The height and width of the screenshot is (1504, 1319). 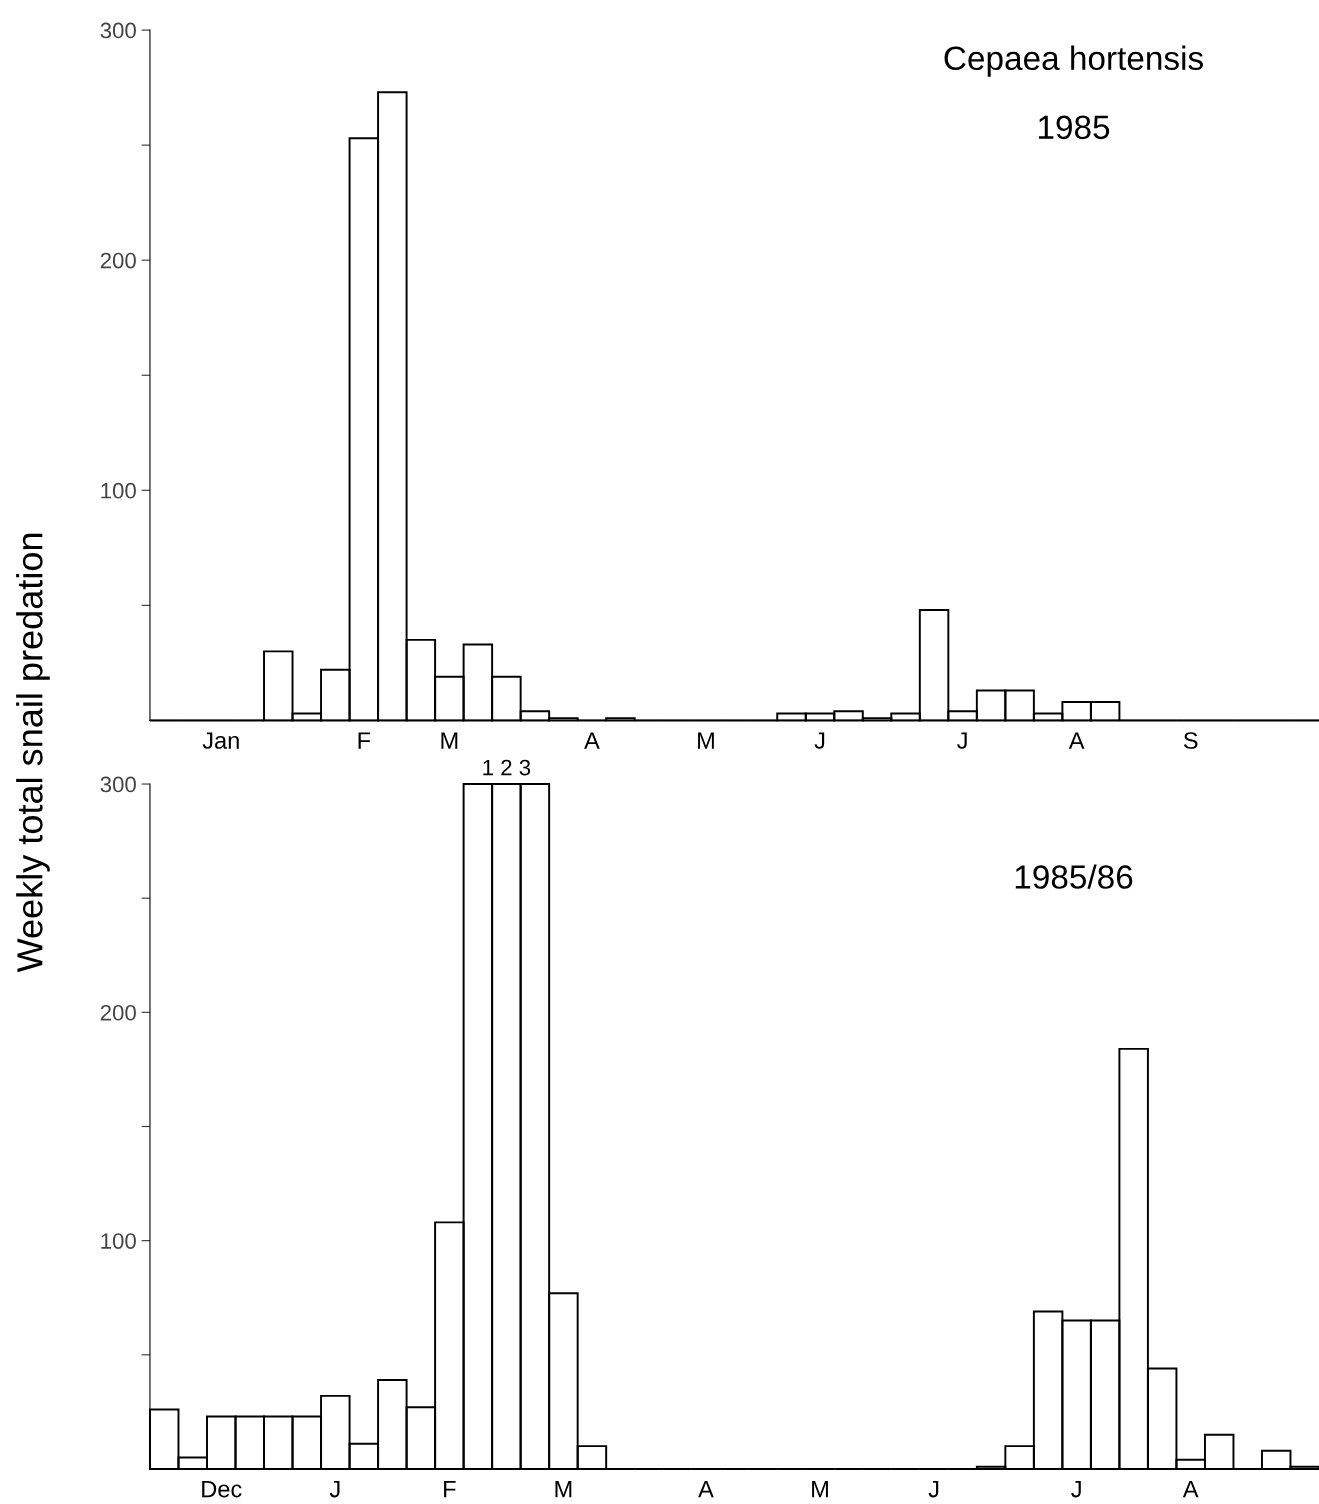 What do you see at coordinates (222, 1489) in the screenshot?
I see `x-tick-label: Dec` at bounding box center [222, 1489].